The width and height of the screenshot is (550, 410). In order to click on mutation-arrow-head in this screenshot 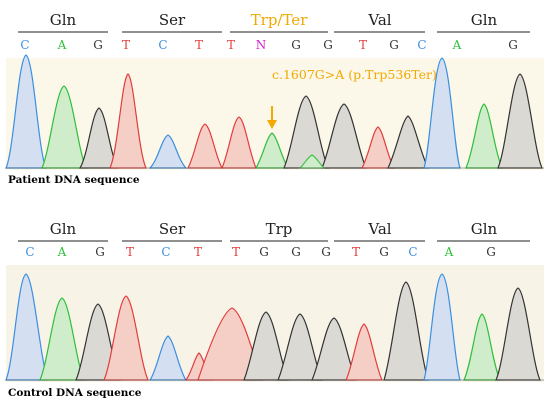, I will do `click(272, 124)`.